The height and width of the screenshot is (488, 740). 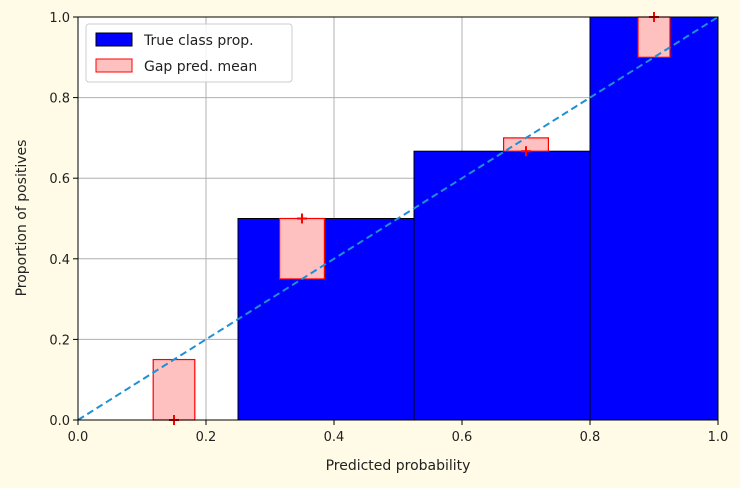 I want to click on y-tick-label: 0.6, so click(x=59, y=179).